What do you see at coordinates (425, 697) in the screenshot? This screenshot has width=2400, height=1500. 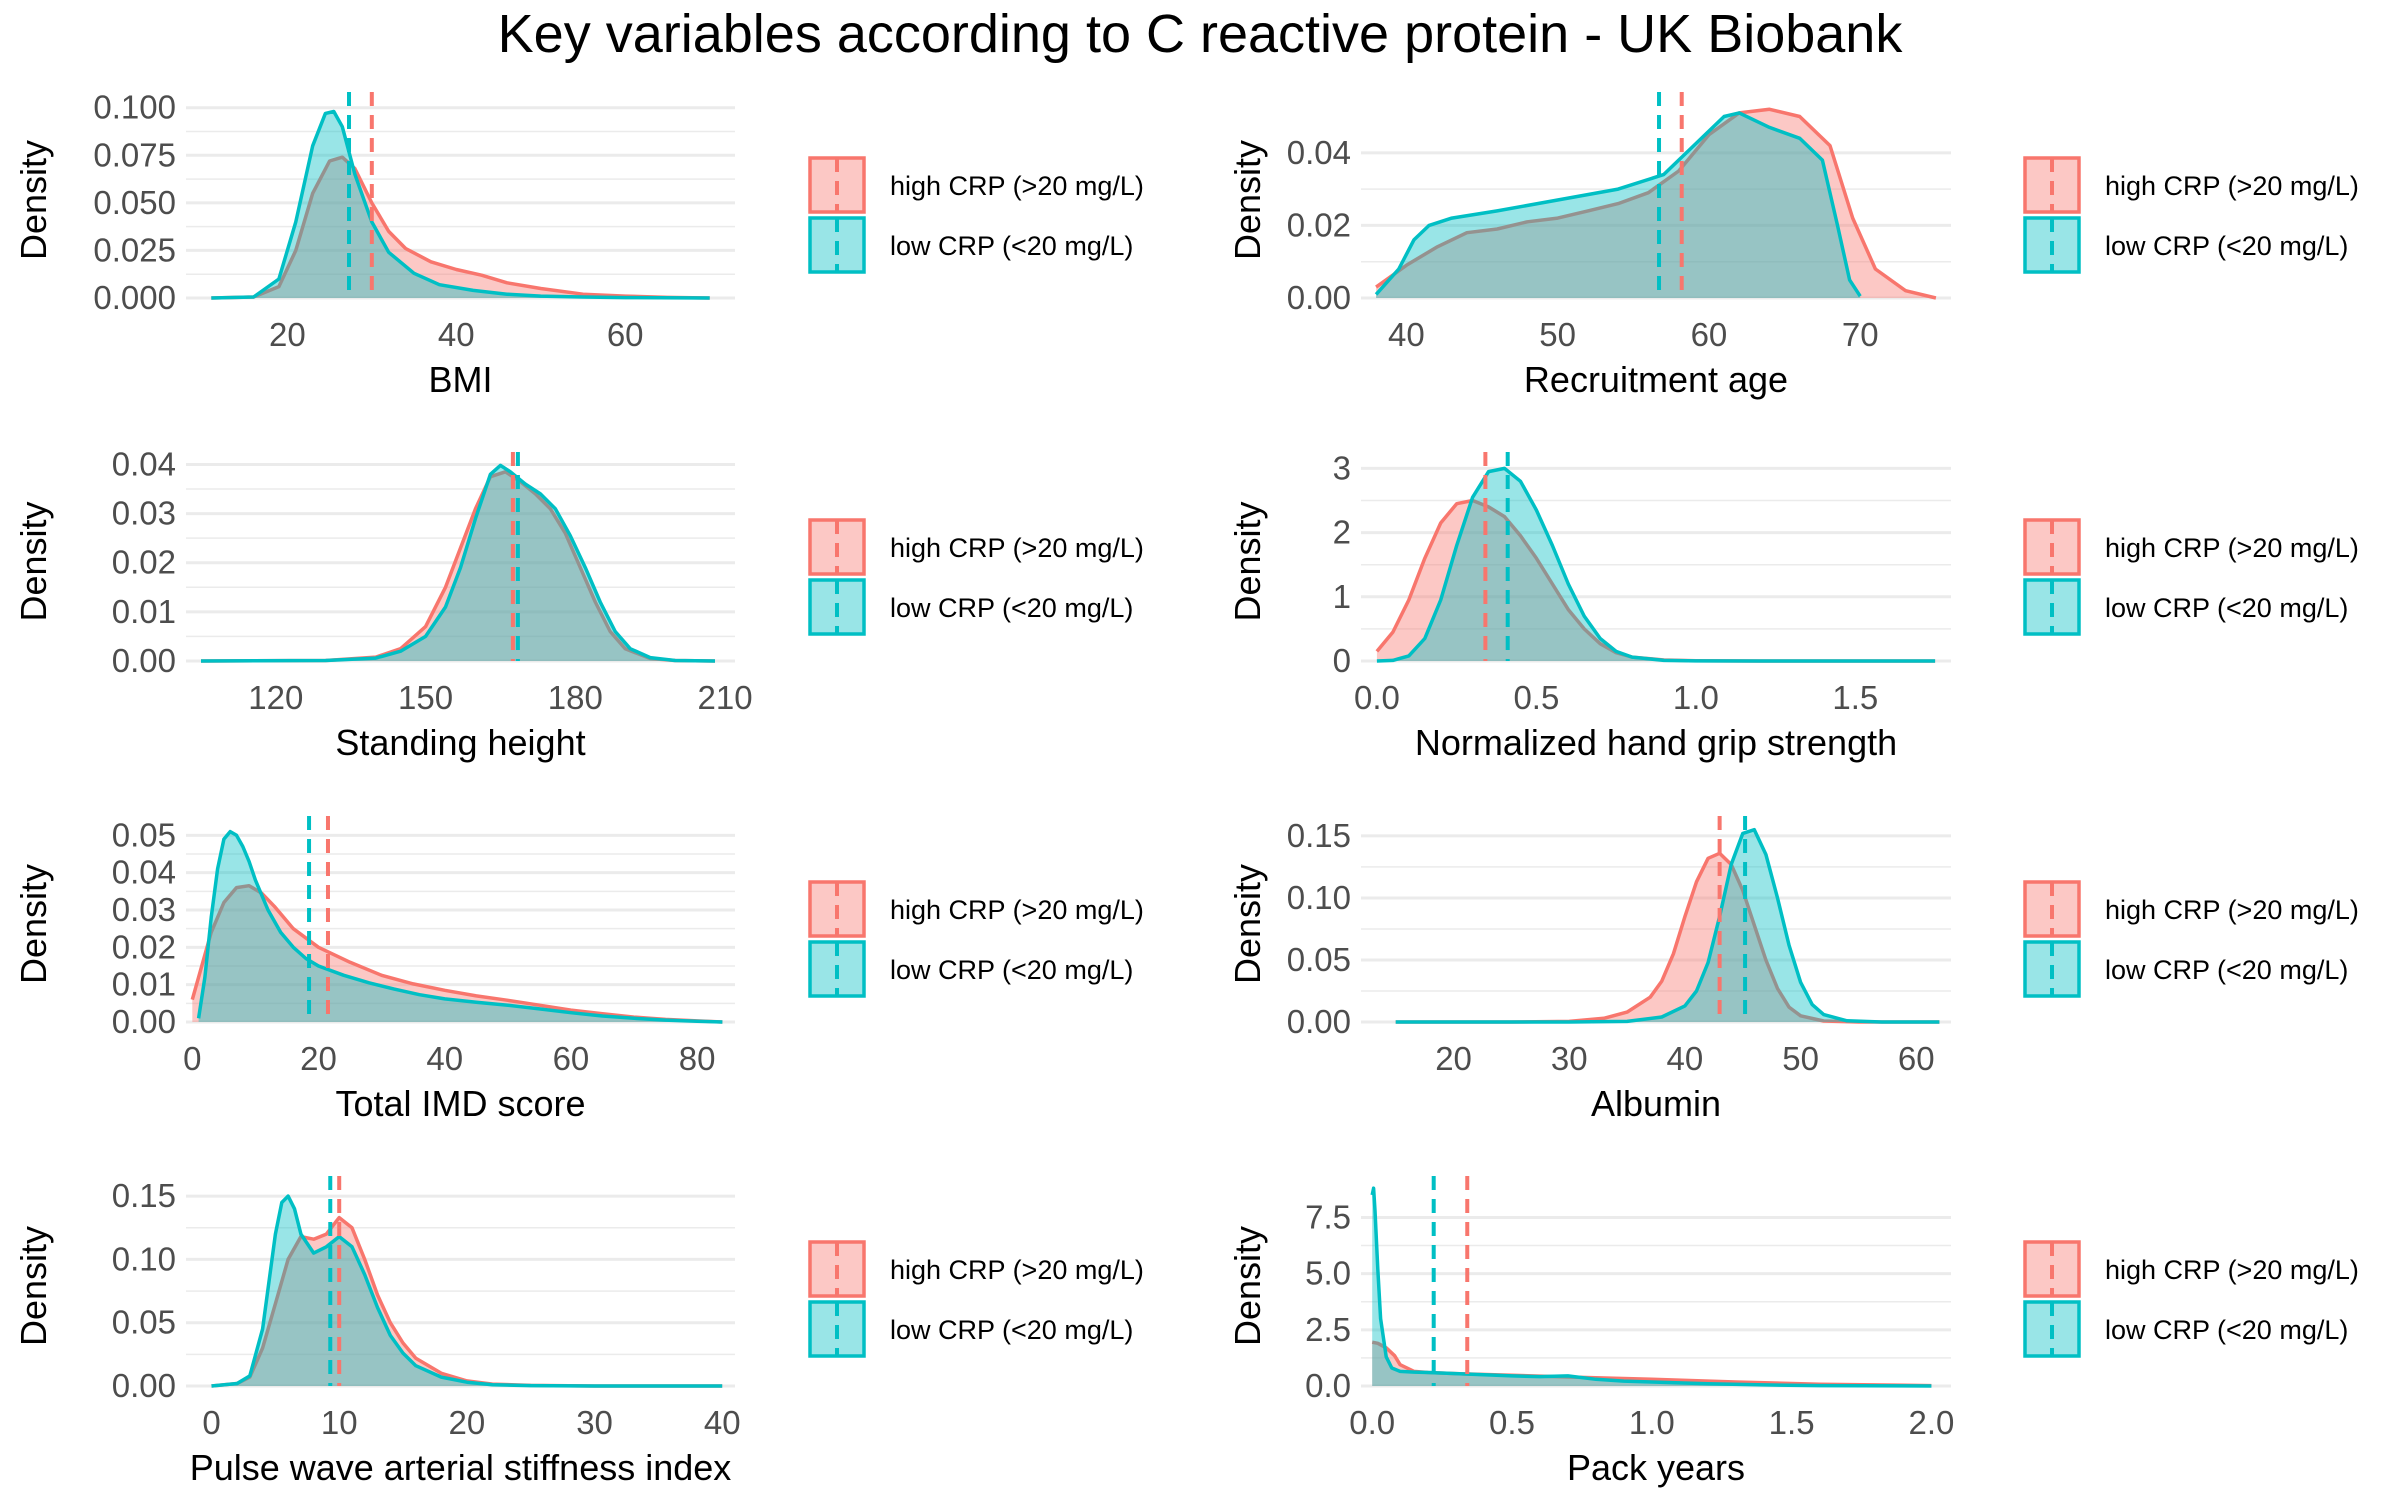 I see `x-tick-label: 150` at bounding box center [425, 697].